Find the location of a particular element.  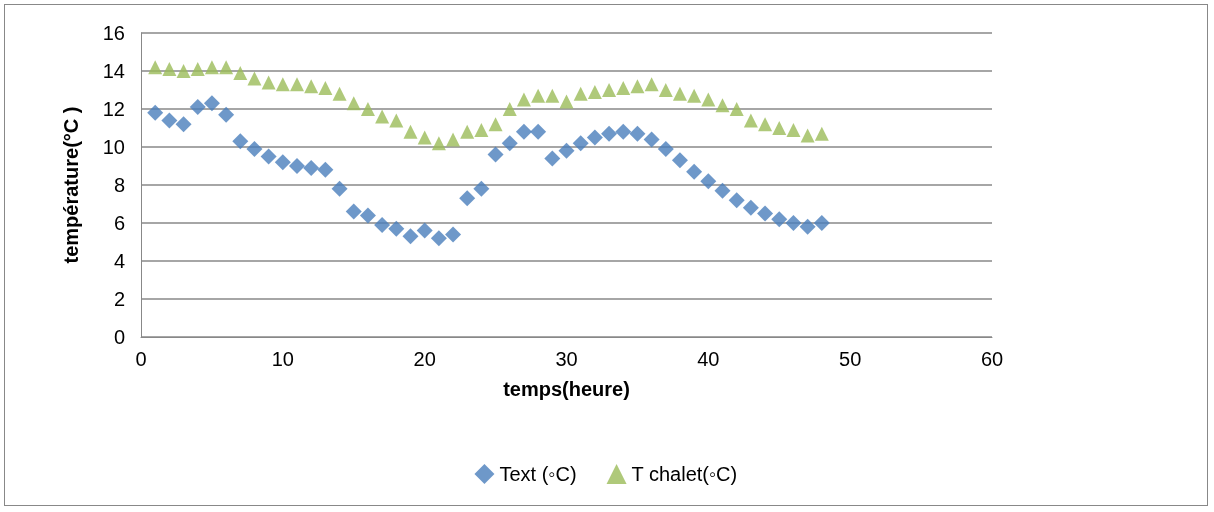

x-axis-title: temps(heure) is located at coordinates (566, 389).